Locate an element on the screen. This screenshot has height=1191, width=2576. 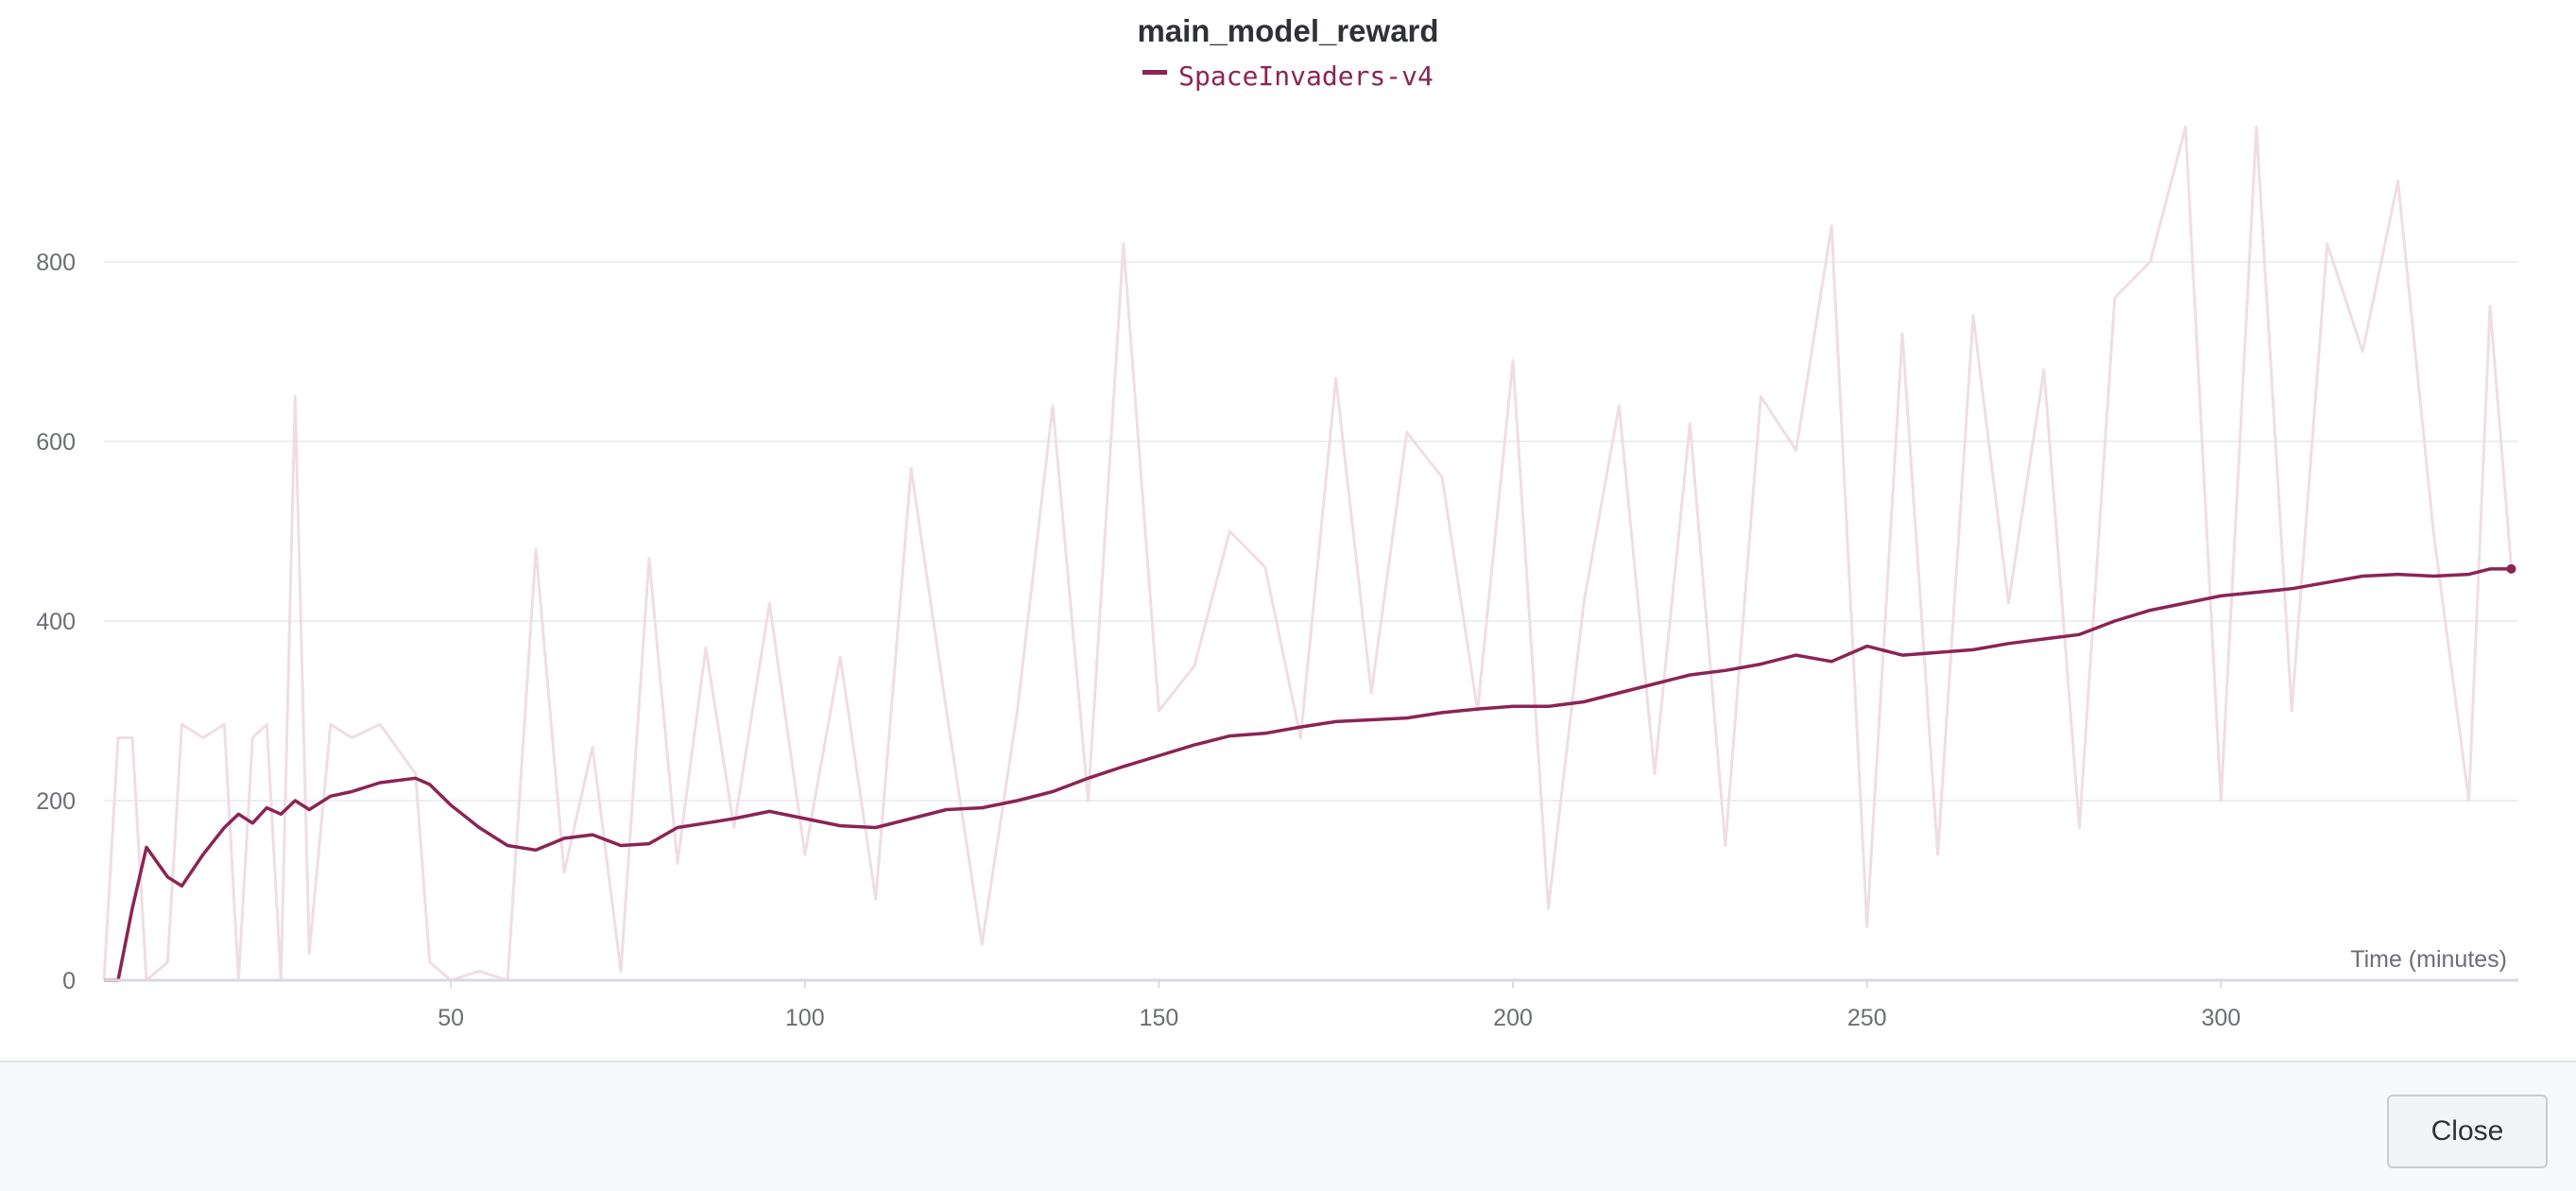
x-tick-label: 50 is located at coordinates (451, 1018).